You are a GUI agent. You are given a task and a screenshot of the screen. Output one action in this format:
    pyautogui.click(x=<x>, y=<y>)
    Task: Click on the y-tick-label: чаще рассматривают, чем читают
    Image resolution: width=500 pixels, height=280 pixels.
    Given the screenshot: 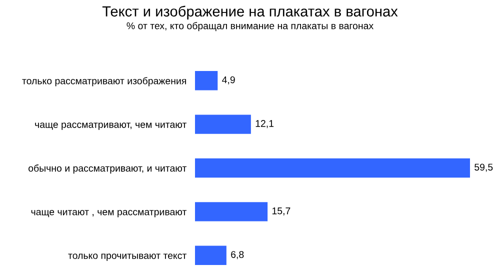 What is the action you would take?
    pyautogui.click(x=111, y=126)
    